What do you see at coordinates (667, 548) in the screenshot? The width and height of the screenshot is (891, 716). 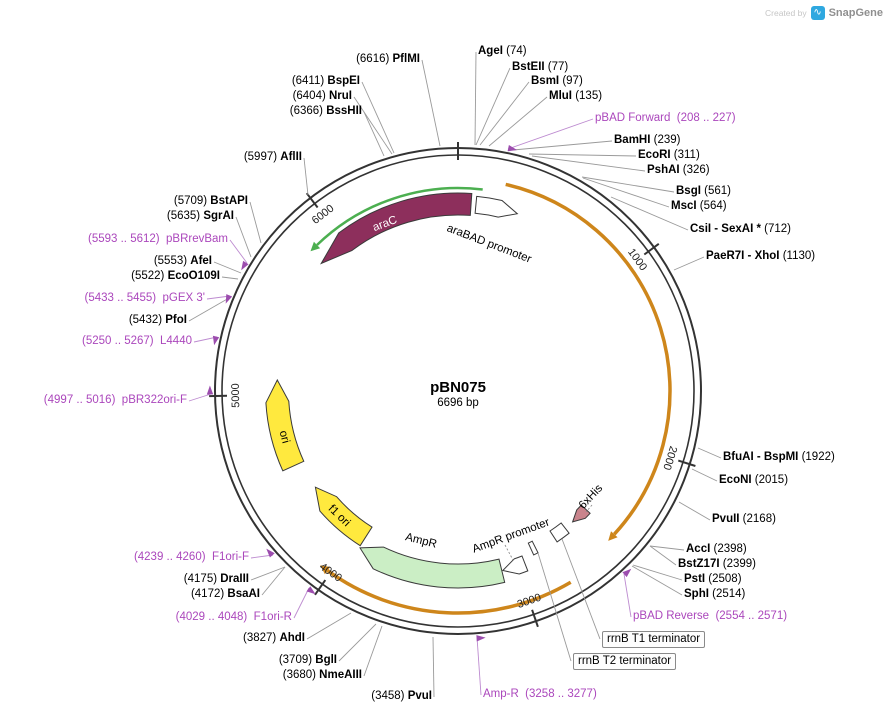 I see `leader-line-AccI` at bounding box center [667, 548].